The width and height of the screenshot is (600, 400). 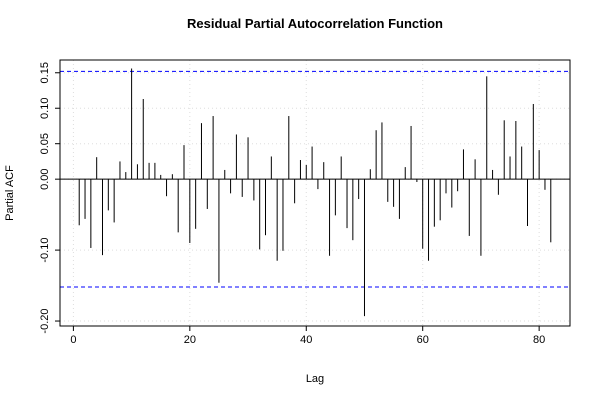 I want to click on y-tick-label: 0.15, so click(x=45, y=72).